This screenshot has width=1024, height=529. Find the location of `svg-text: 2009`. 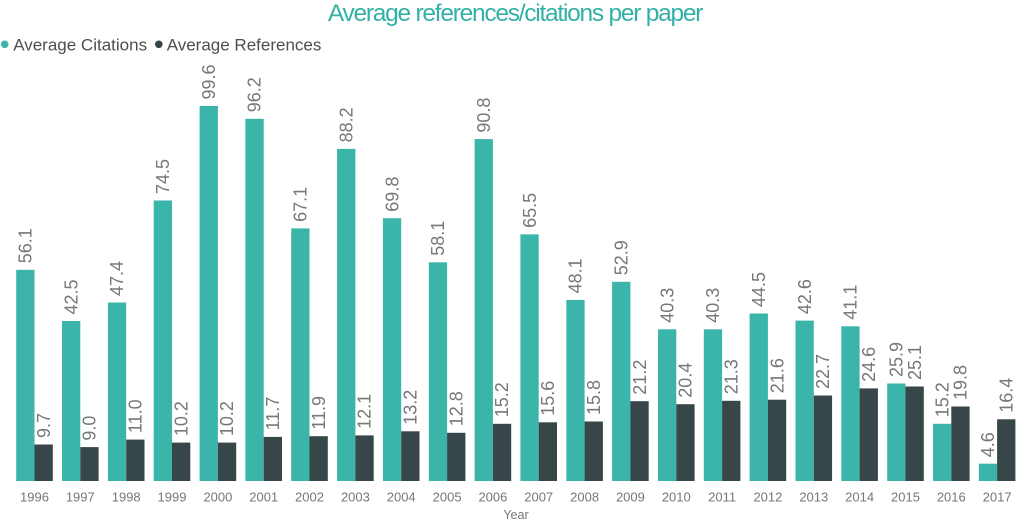

svg-text: 2009 is located at coordinates (630, 497).